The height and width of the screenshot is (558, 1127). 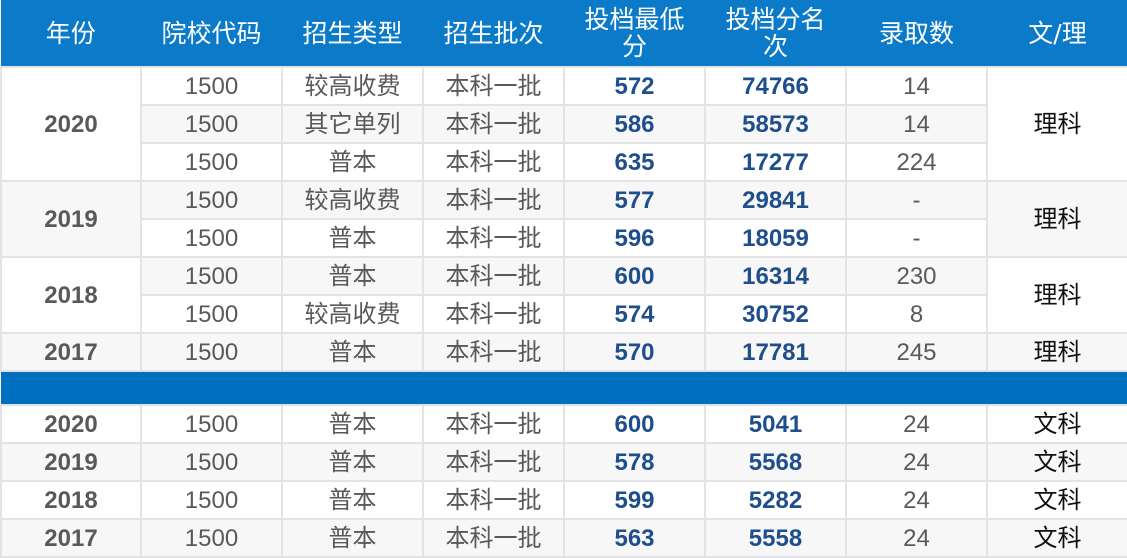 What do you see at coordinates (775, 352) in the screenshot?
I see `rank-cell: 17781` at bounding box center [775, 352].